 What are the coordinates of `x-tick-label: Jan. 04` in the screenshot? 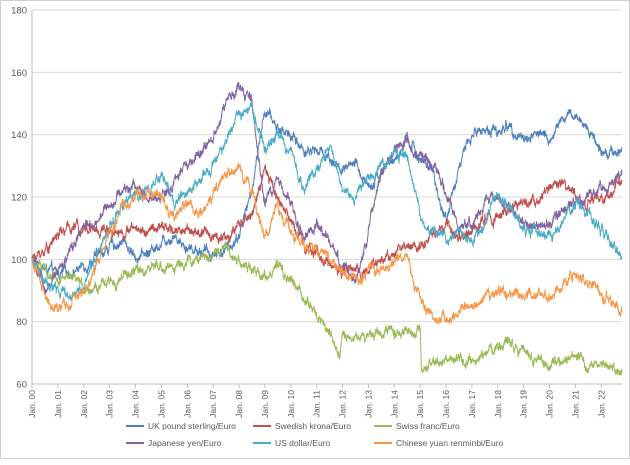 It's located at (136, 404).